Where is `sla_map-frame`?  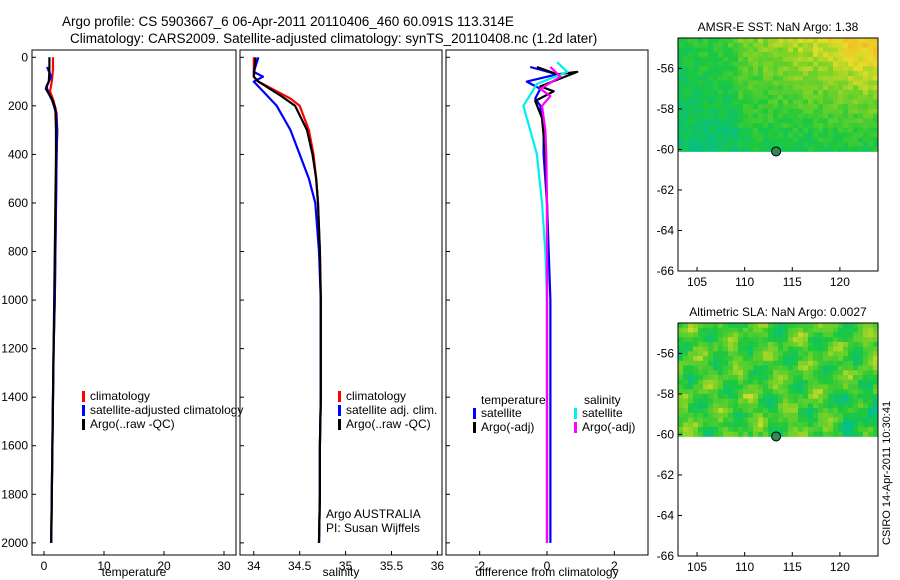
sla_map-frame is located at coordinates (778, 439).